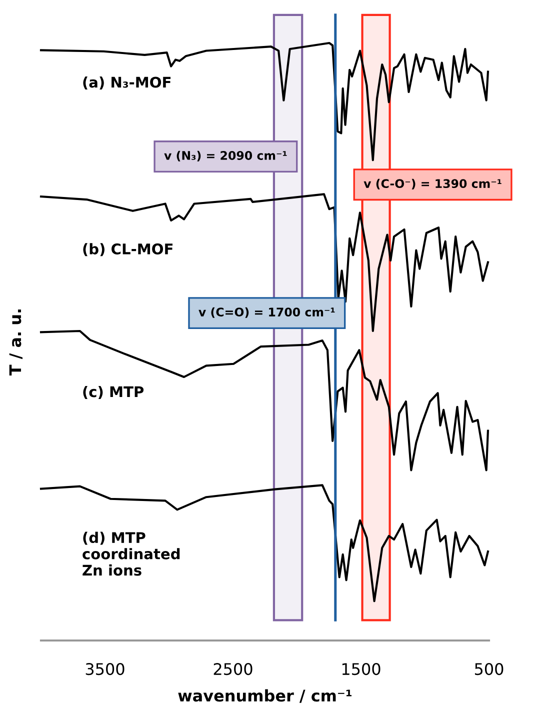  Describe the element at coordinates (433, 184) in the screenshot. I see `band-label: v (C-O⁻) = 1390 cm⁻¹` at that location.